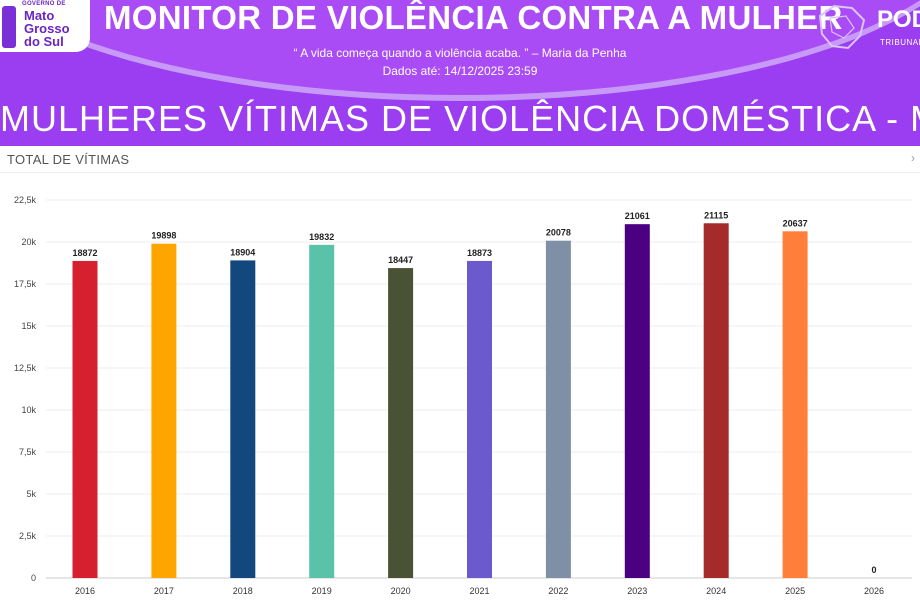 This screenshot has height=615, width=920. Describe the element at coordinates (25, 368) in the screenshot. I see `y-tick-label: 12,5k` at that location.